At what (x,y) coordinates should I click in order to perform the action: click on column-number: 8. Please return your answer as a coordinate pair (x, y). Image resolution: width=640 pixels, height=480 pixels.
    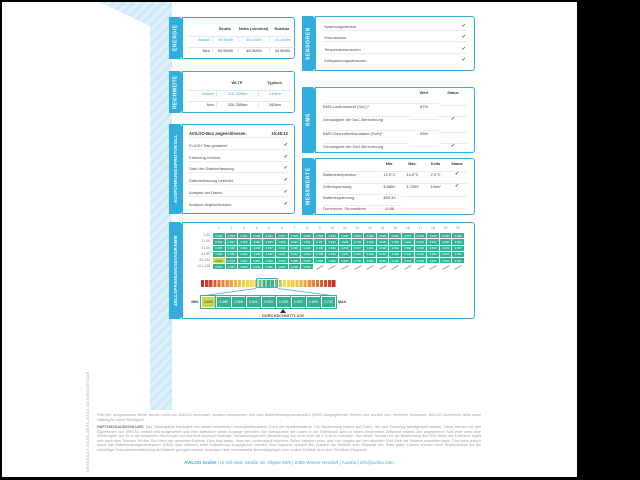
    Looking at the image, I should click on (307, 228).